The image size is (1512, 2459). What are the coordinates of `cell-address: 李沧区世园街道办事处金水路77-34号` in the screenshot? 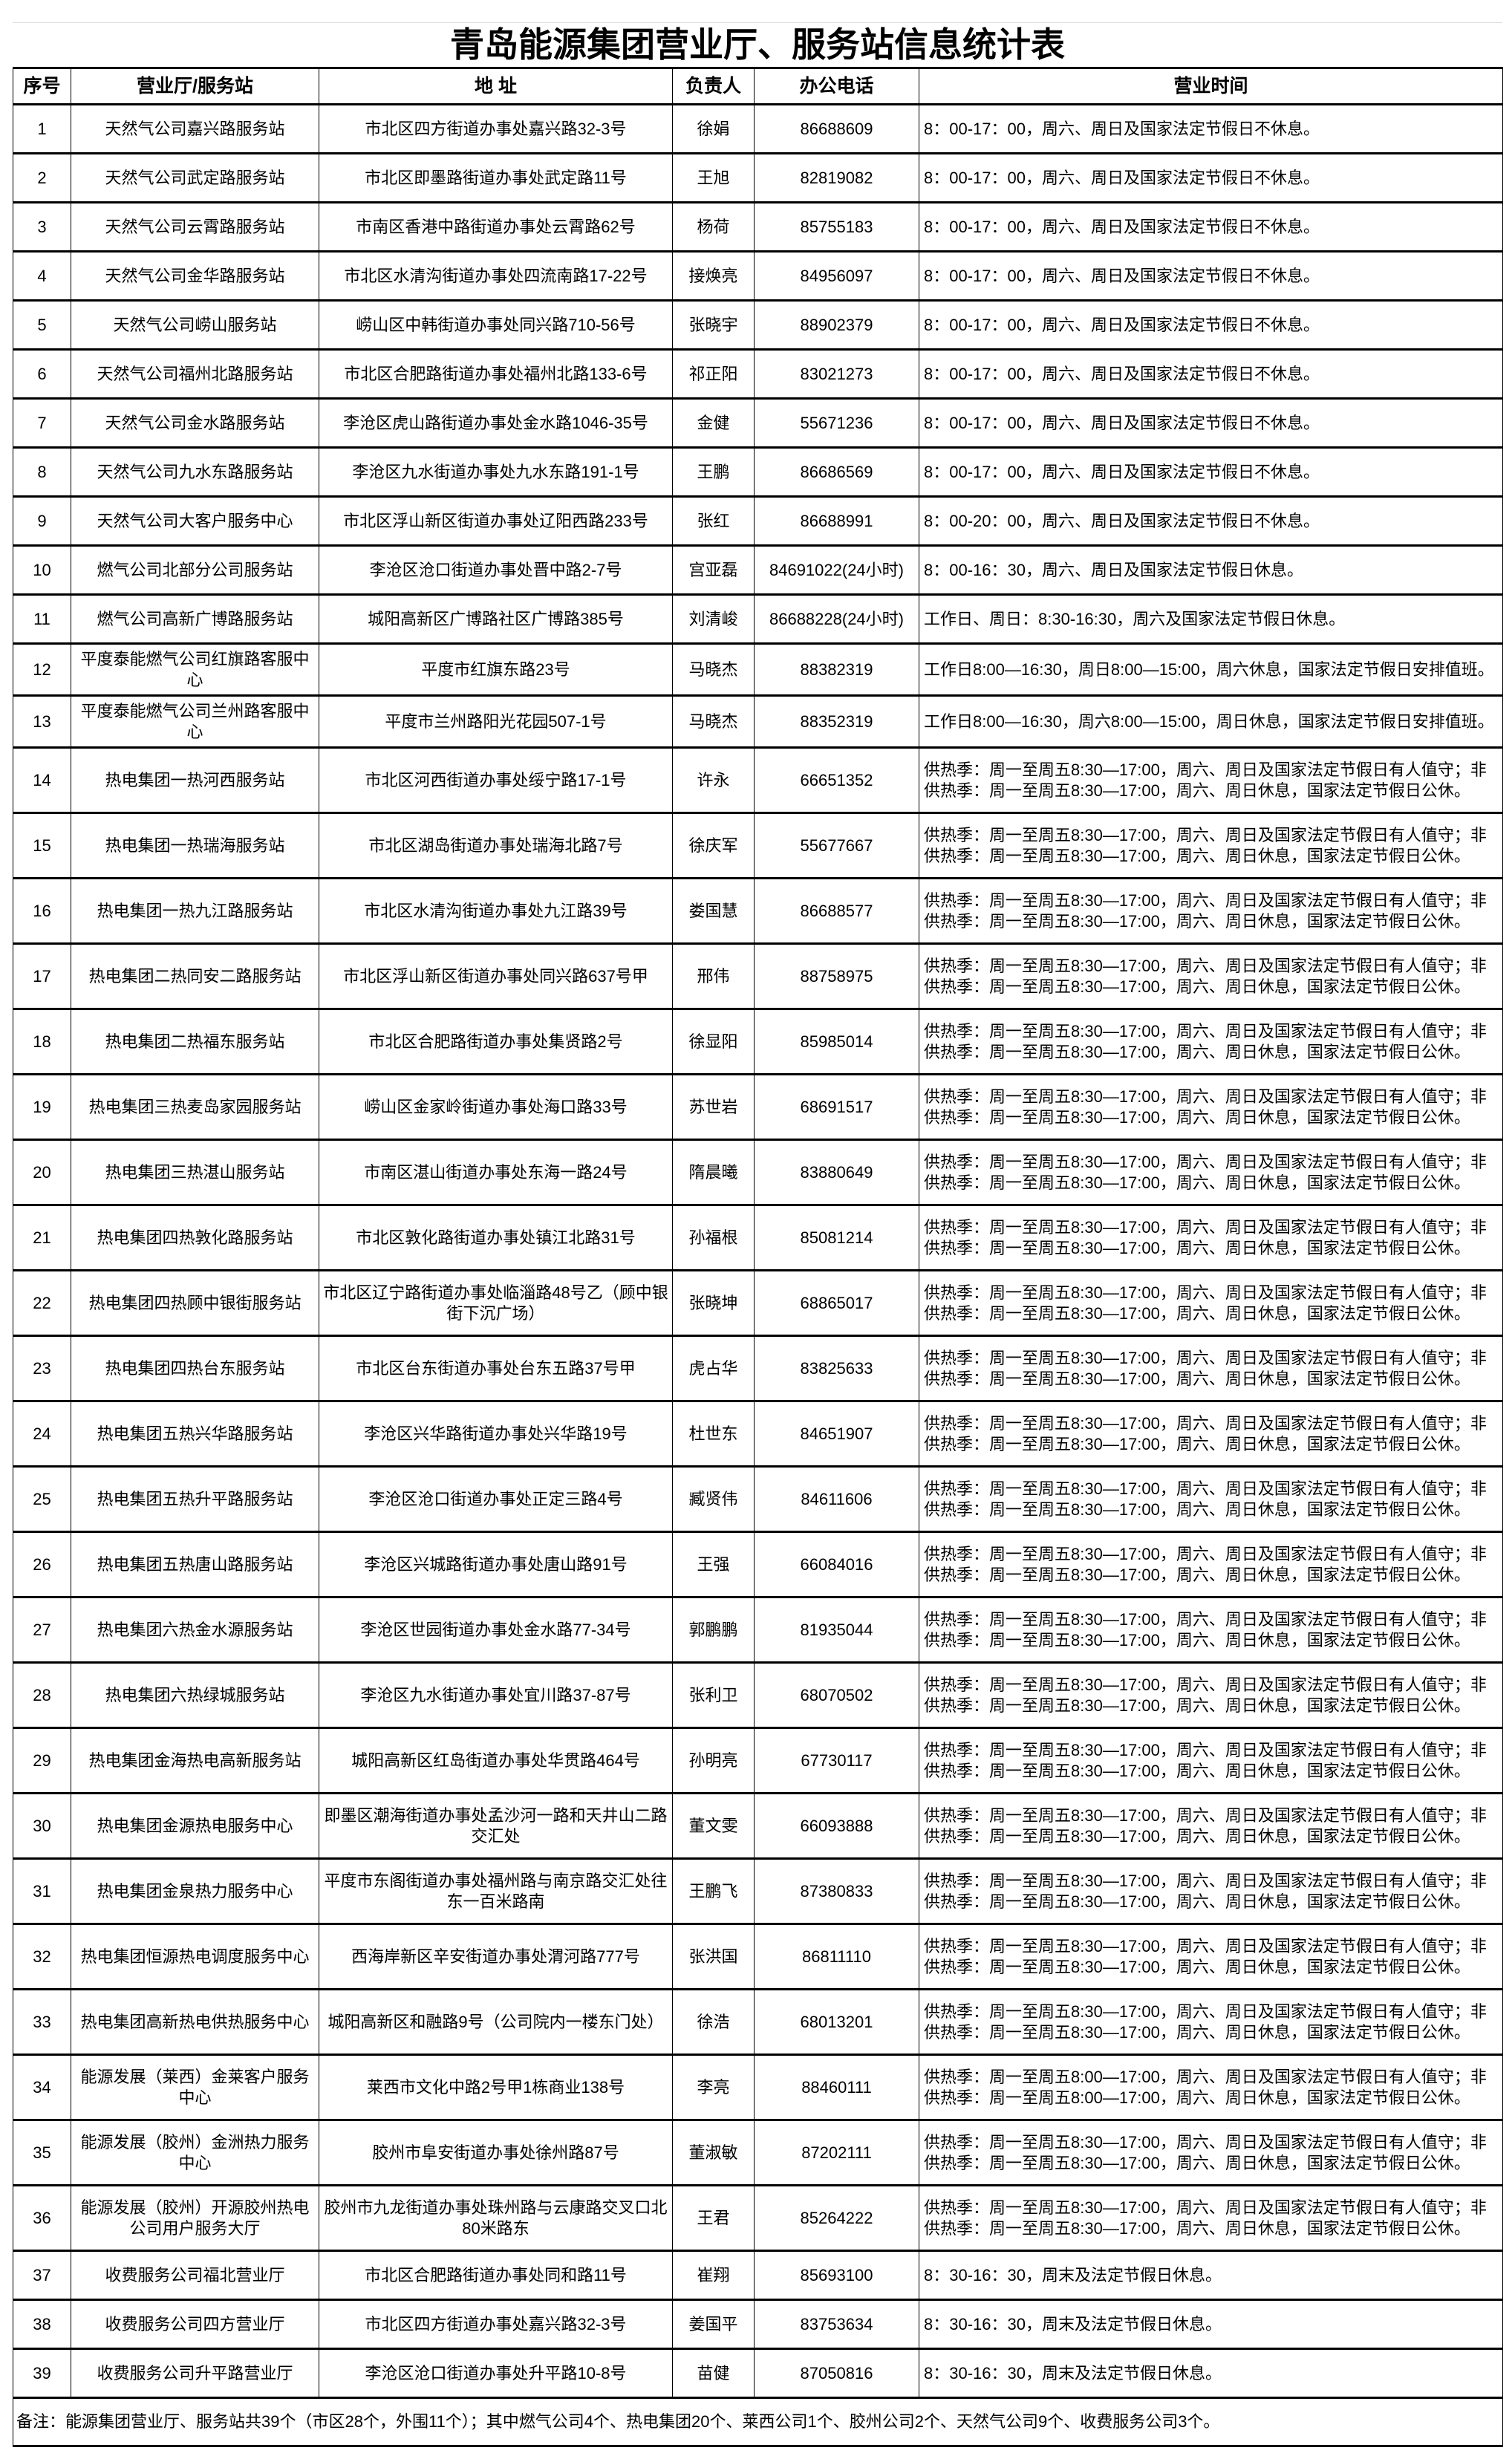 It's located at (496, 1630).